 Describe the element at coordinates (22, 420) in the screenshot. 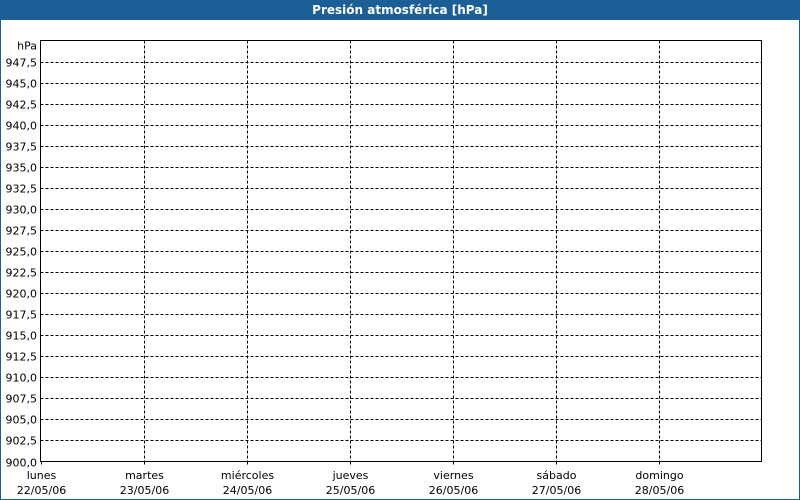

I see `y-tick-label: 905,0` at that location.